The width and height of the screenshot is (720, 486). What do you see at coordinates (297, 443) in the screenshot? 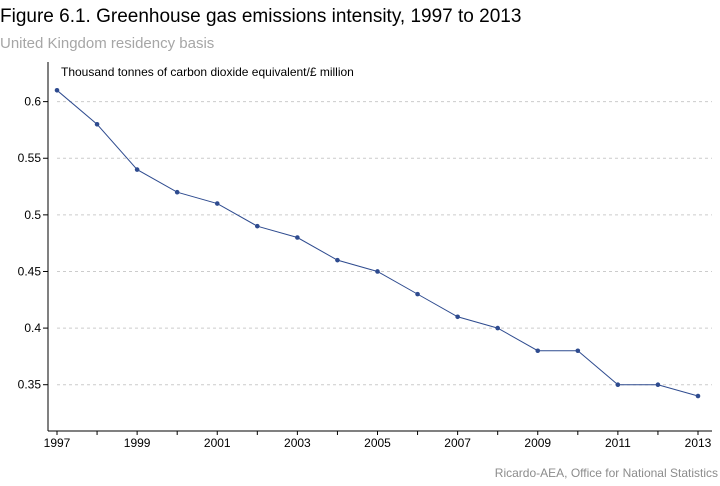
I see `x-tick-label: 2003` at bounding box center [297, 443].